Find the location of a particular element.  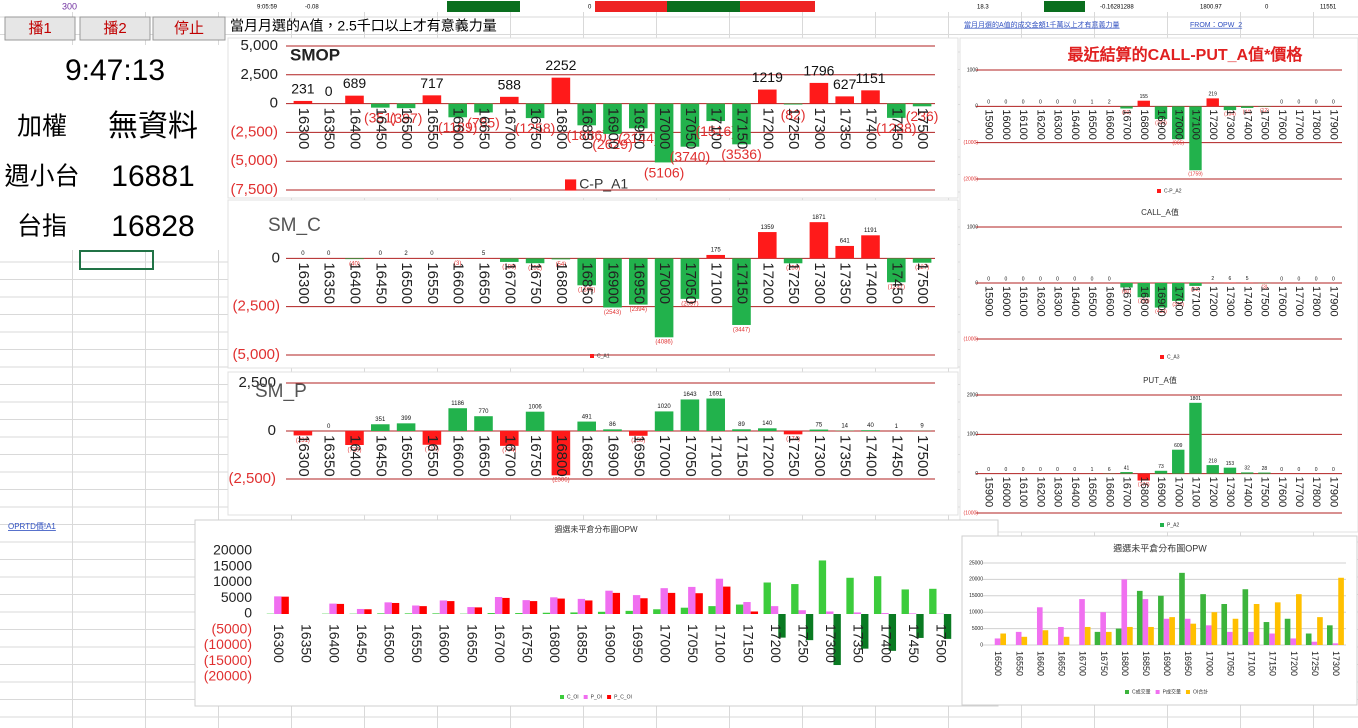

value-label: (1258) is located at coordinates (535, 128).